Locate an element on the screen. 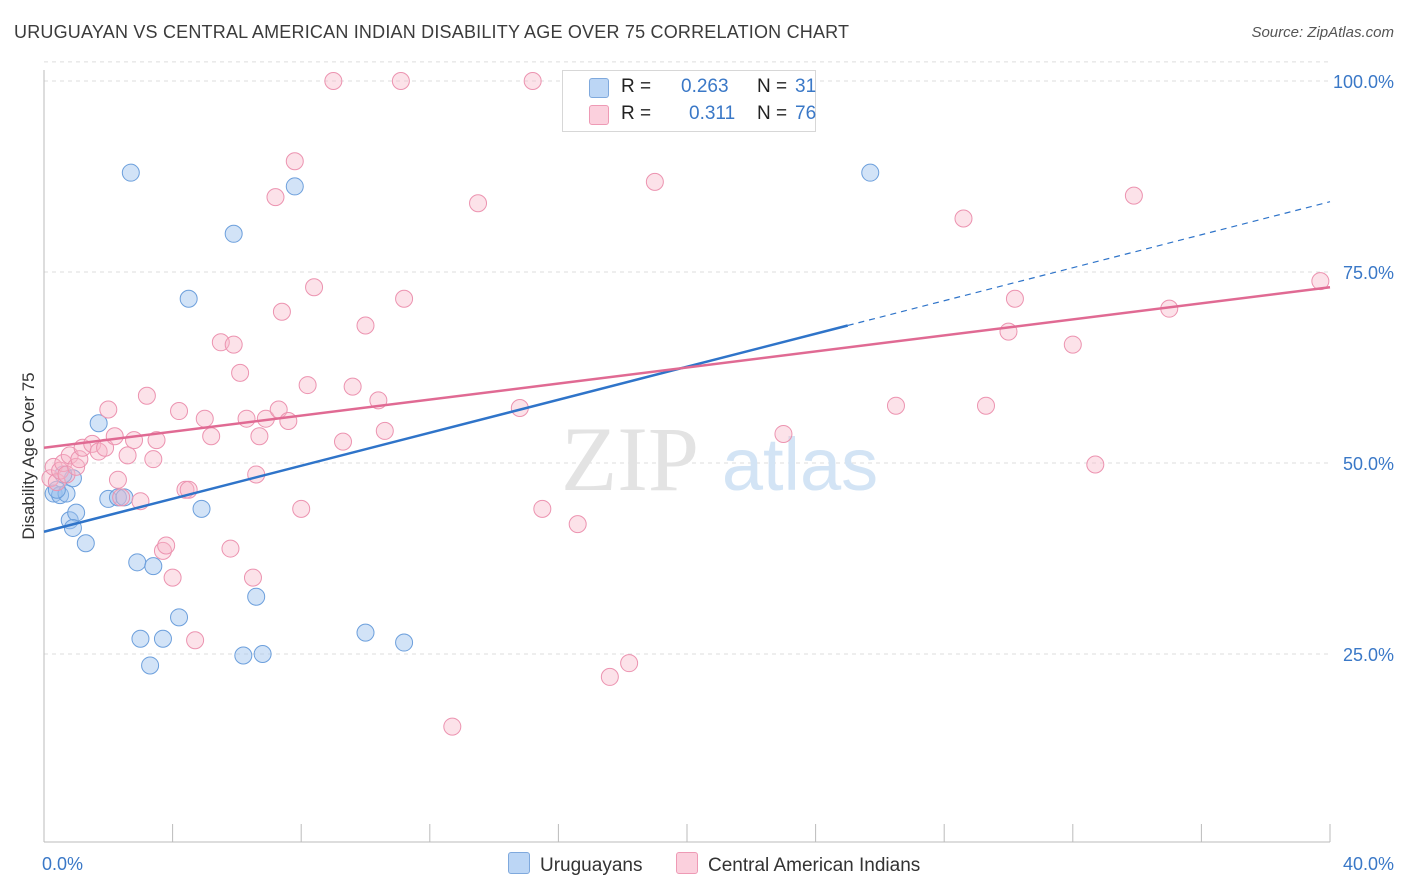  uruguayans-trend-line is located at coordinates (446, 428).